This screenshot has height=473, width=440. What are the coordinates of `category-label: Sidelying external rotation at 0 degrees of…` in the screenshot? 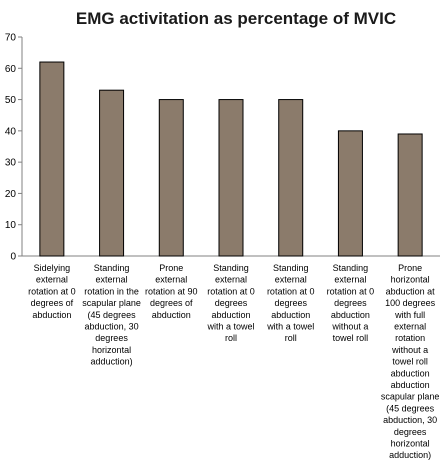 It's located at (52, 291).